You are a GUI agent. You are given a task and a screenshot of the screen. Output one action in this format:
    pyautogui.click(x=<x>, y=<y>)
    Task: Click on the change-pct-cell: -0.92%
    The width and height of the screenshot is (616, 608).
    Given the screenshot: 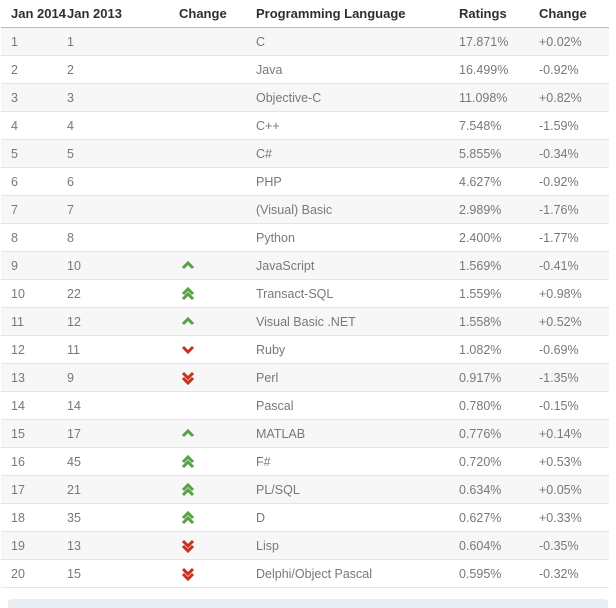 What is the action you would take?
    pyautogui.click(x=569, y=181)
    